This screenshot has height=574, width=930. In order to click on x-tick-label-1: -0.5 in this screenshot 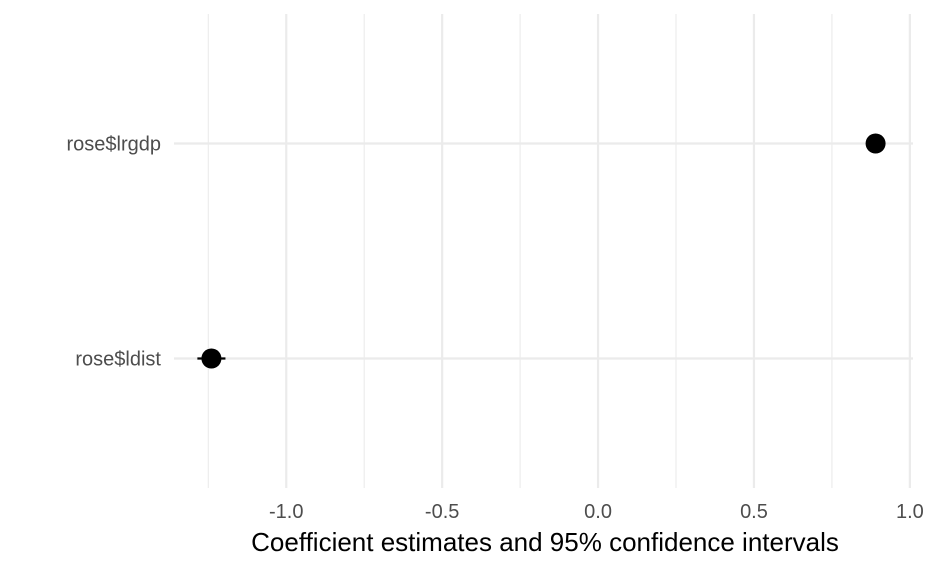, I will do `click(442, 512)`.